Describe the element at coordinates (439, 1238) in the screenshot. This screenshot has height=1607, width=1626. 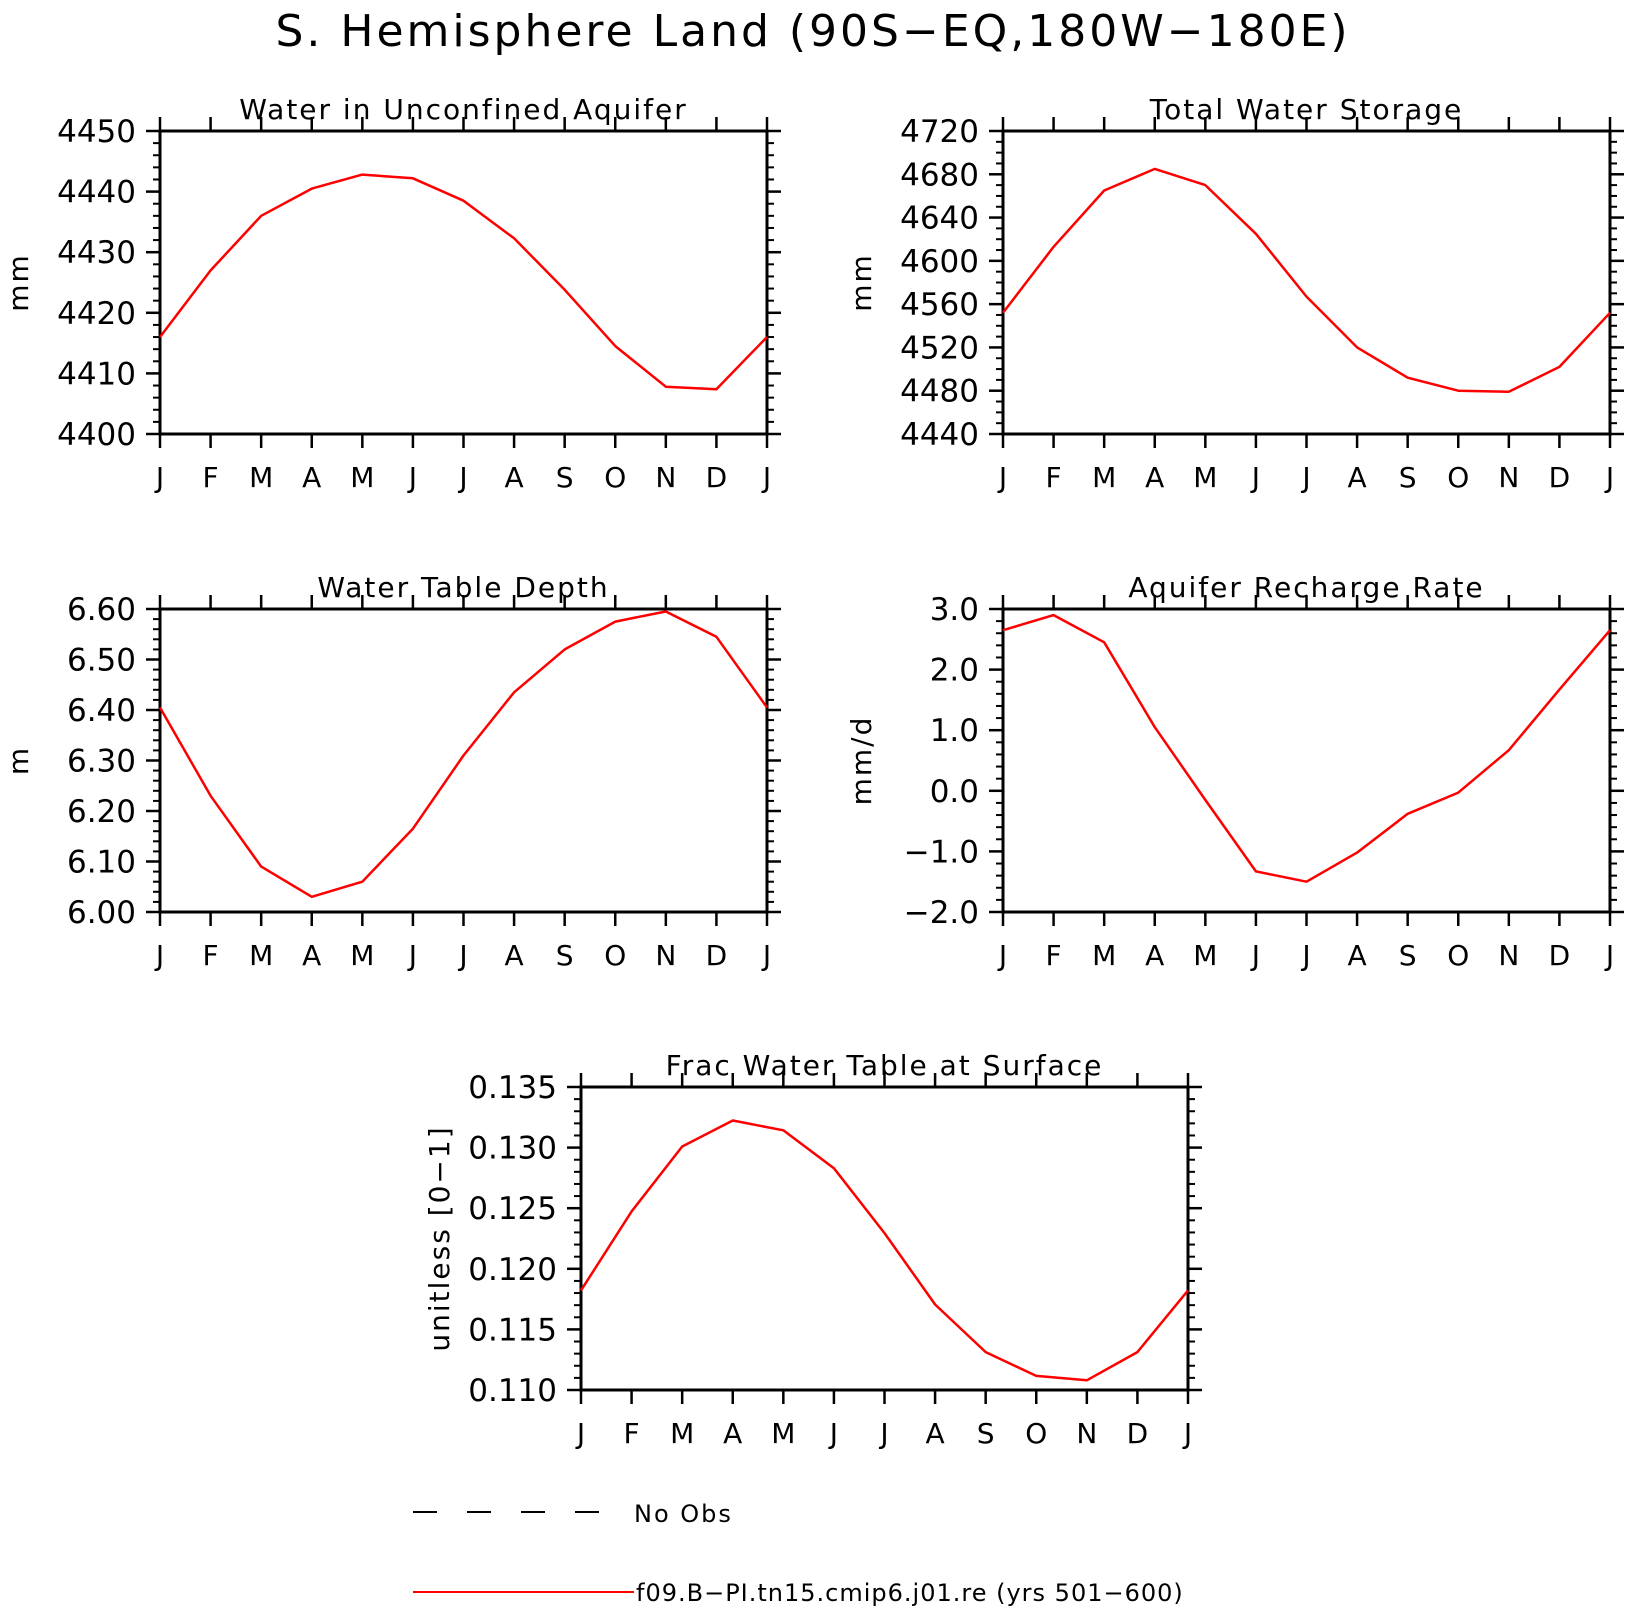
I see `y-axis-label: unitless [0−1]` at that location.